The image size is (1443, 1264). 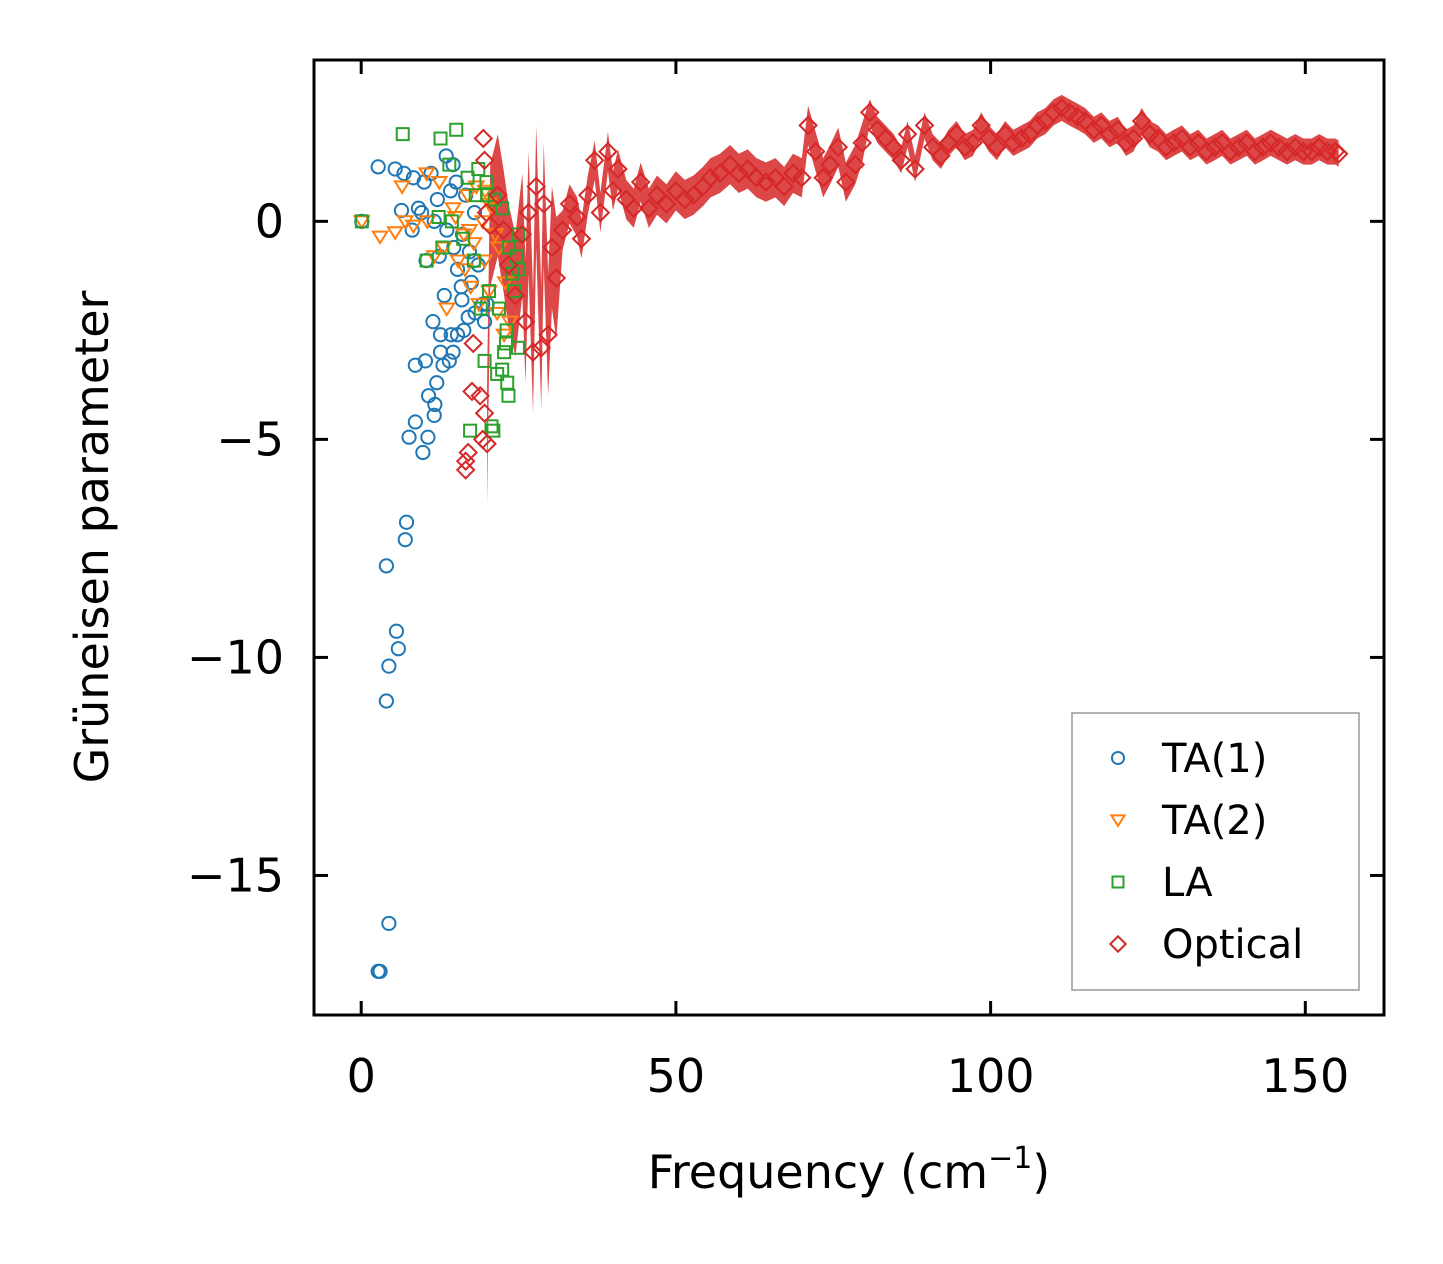 What do you see at coordinates (991, 1076) in the screenshot?
I see `x-tick-label: 100` at bounding box center [991, 1076].